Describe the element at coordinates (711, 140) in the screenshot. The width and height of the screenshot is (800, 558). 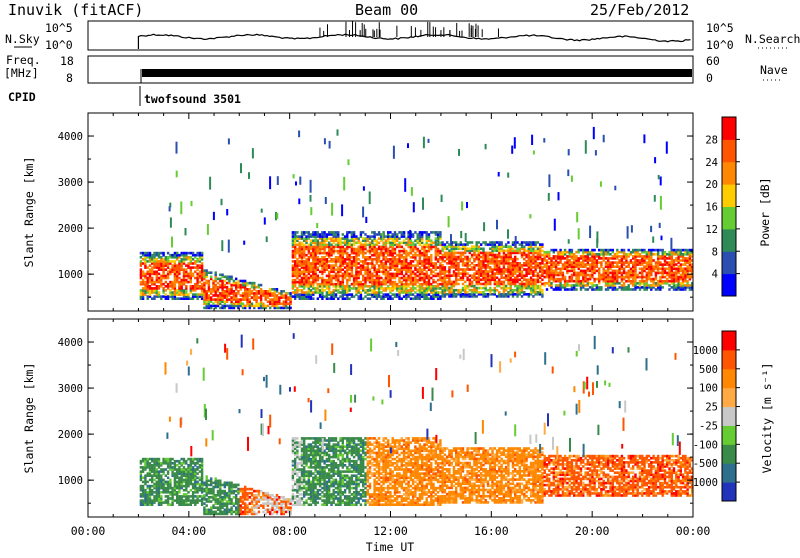
I see `power-colorbar-tick-label: 28` at that location.